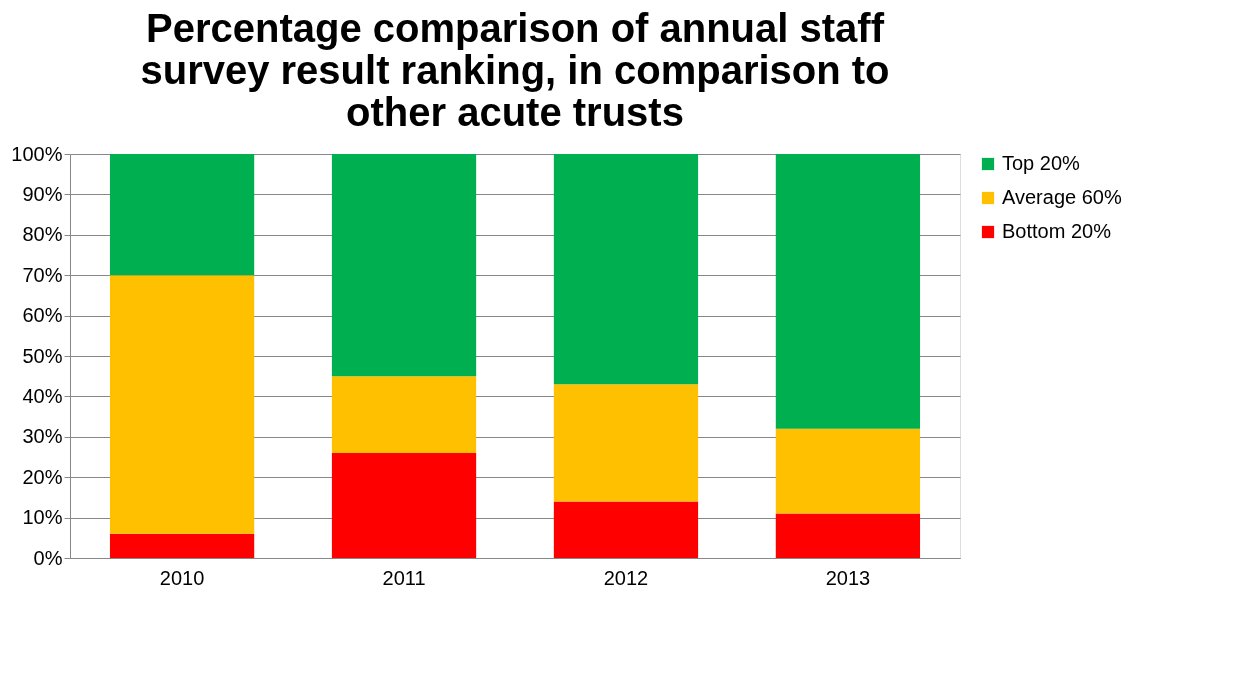 The height and width of the screenshot is (688, 1257). I want to click on y-tick-label: 10%, so click(42, 517).